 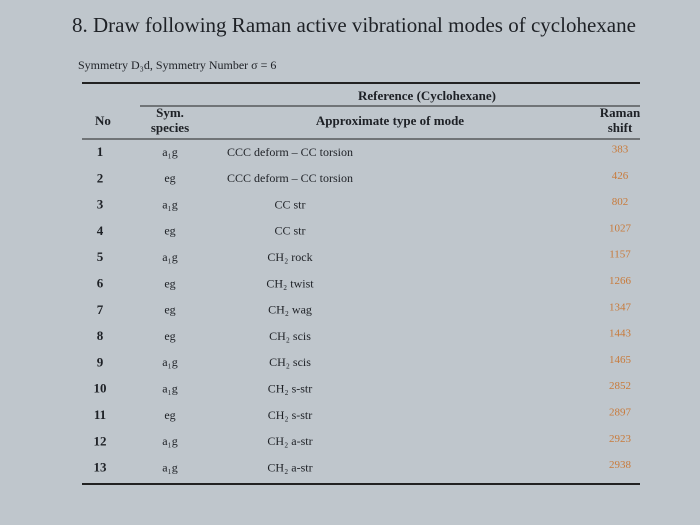 What do you see at coordinates (100, 335) in the screenshot?
I see `row-number: 8` at bounding box center [100, 335].